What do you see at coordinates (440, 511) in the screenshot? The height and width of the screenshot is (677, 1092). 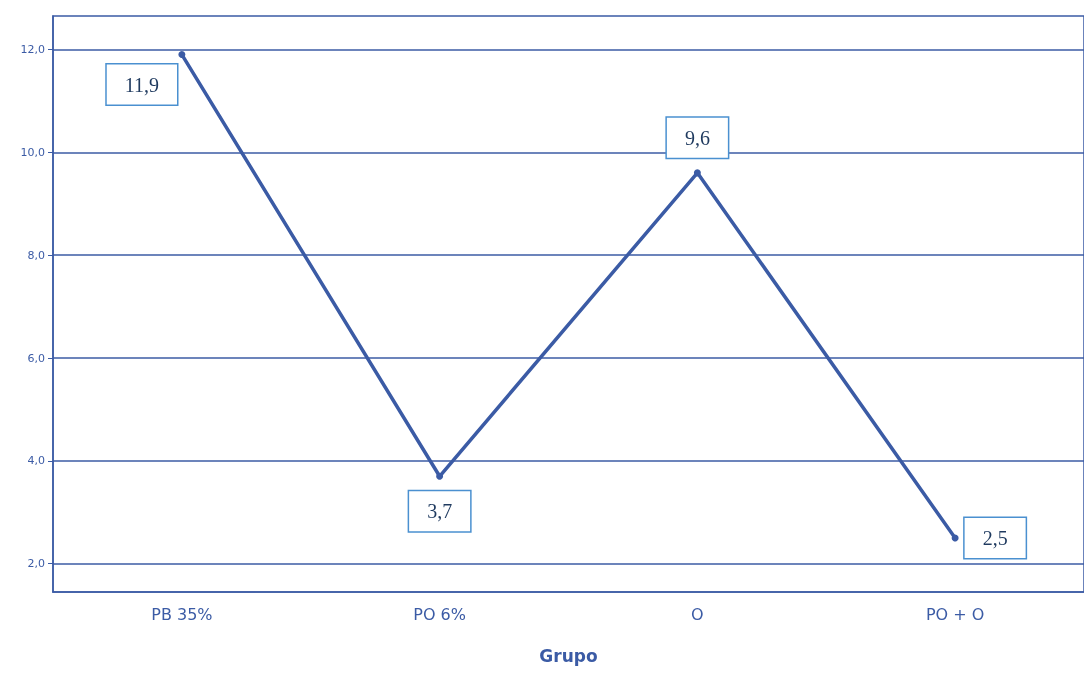 I see `data-label: 3,7` at bounding box center [440, 511].